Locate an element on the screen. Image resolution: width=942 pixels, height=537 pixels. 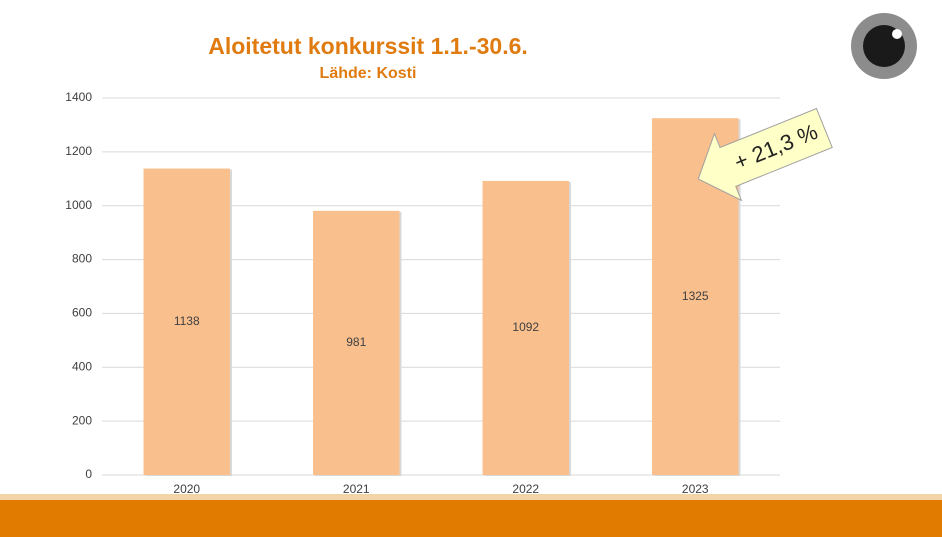
logo is located at coordinates (884, 46).